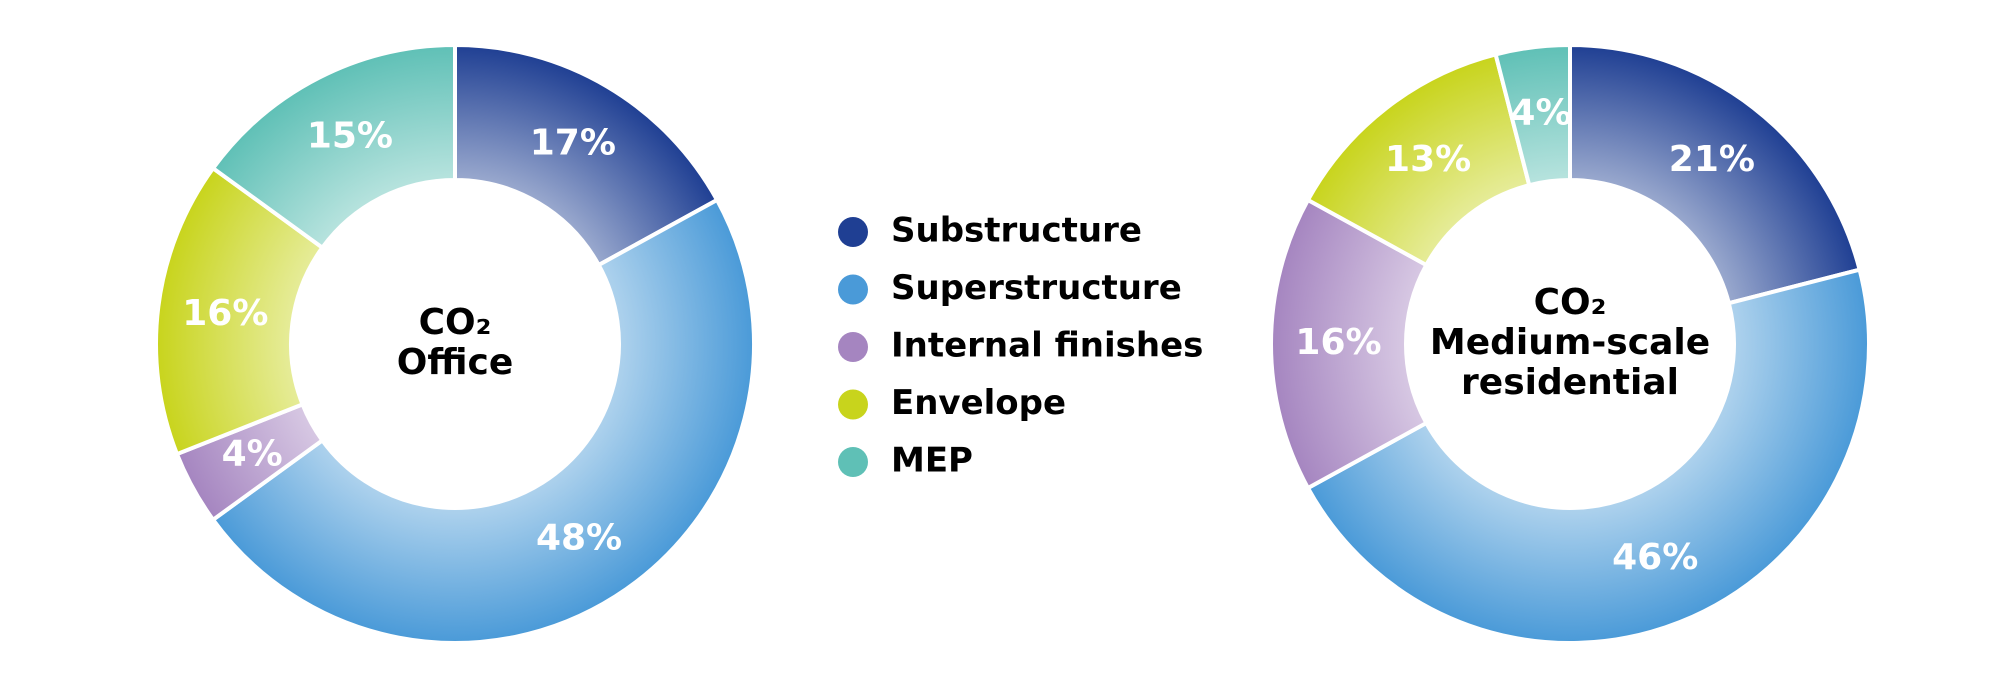 The image size is (2000, 685). What do you see at coordinates (1428, 159) in the screenshot?
I see `slice-label: 13%` at bounding box center [1428, 159].